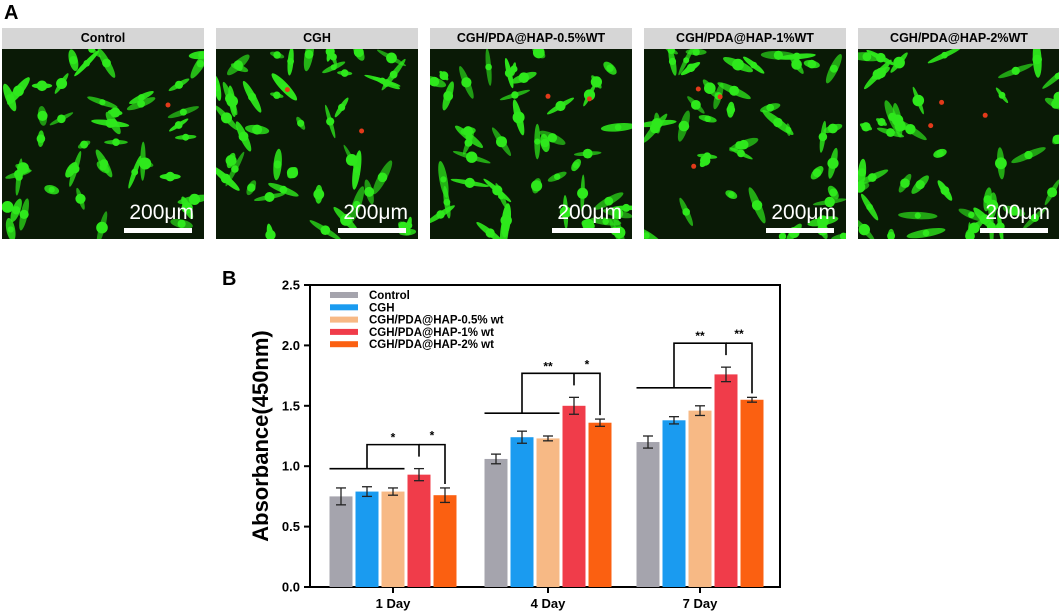 The image size is (1059, 611). Describe the element at coordinates (431, 345) in the screenshot. I see `legend-label: CGH/PDA@HAP-2% wt` at that location.